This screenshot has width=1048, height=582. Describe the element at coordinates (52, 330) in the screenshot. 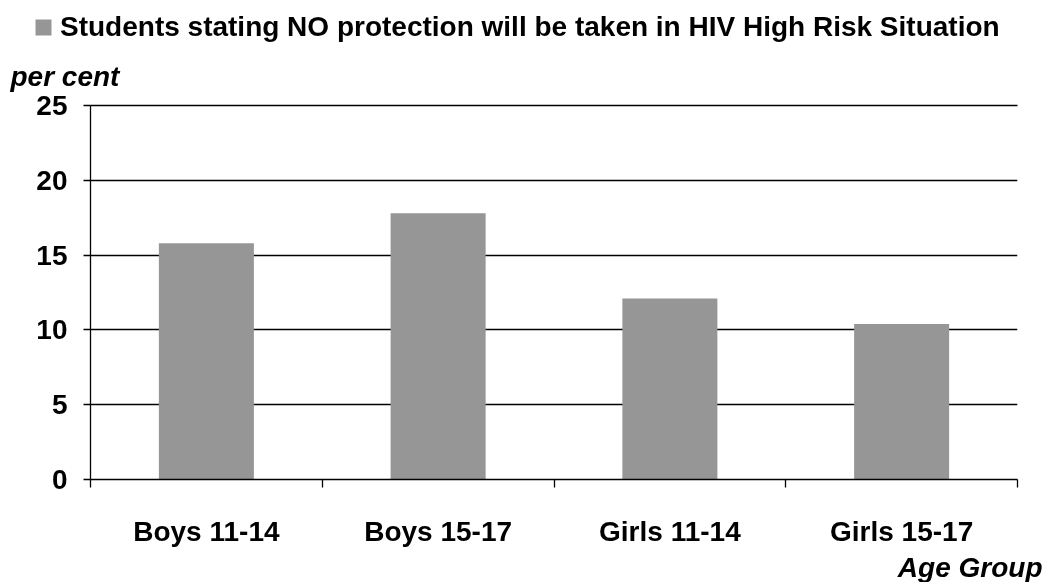

I see `y-tick-label: 10` at that location.